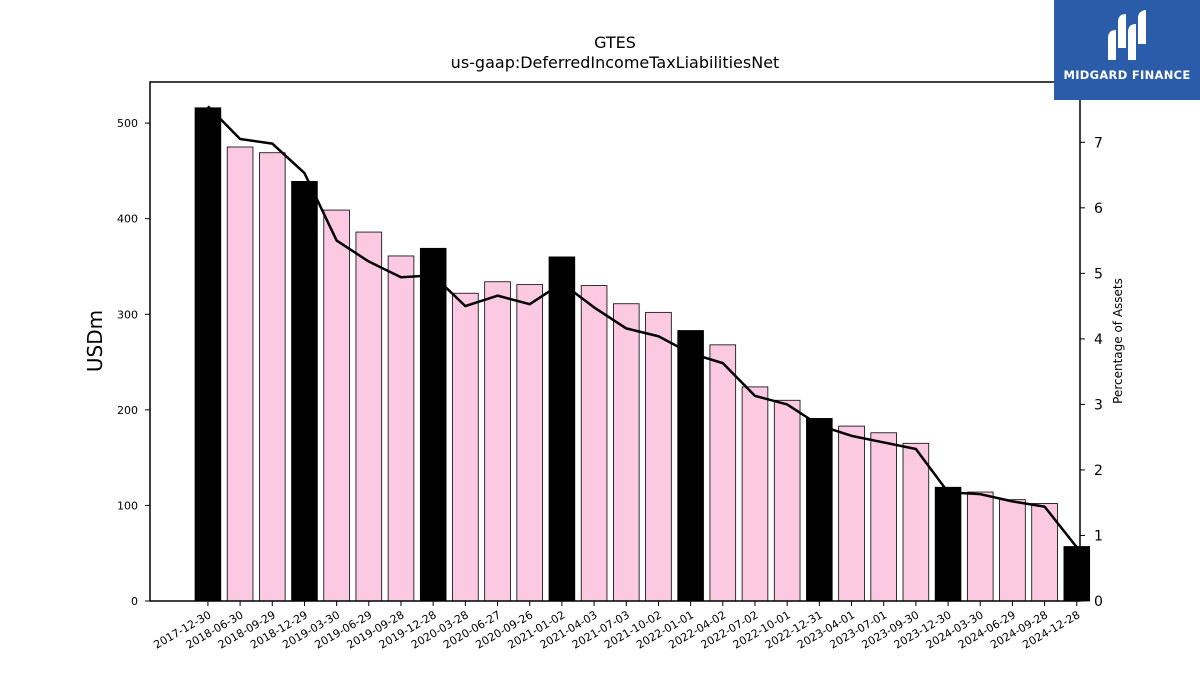  I want to click on y-tick-label: 400, so click(127, 219).